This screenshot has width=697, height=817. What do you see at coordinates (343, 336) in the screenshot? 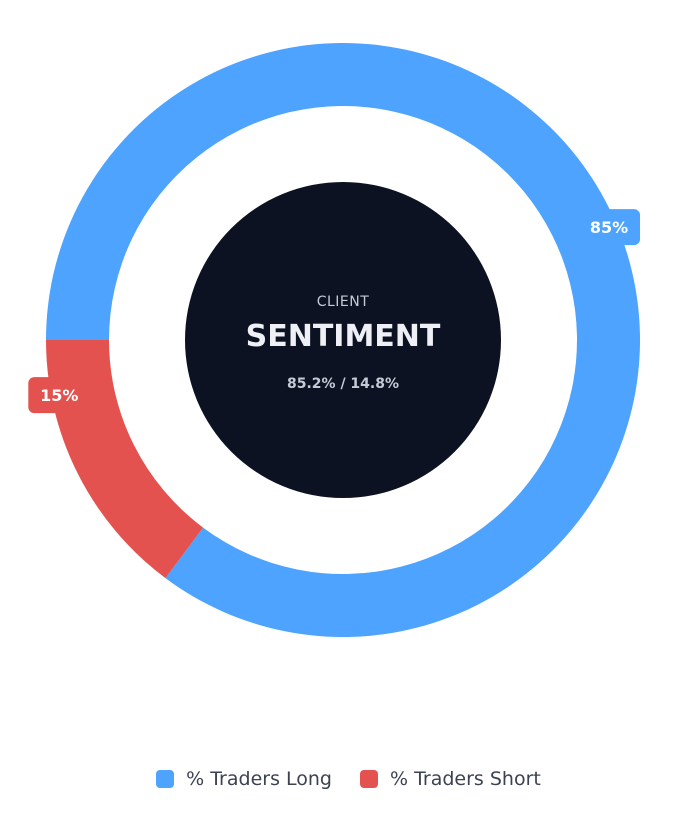
I see `center-title: SENTIMENT` at bounding box center [343, 336].